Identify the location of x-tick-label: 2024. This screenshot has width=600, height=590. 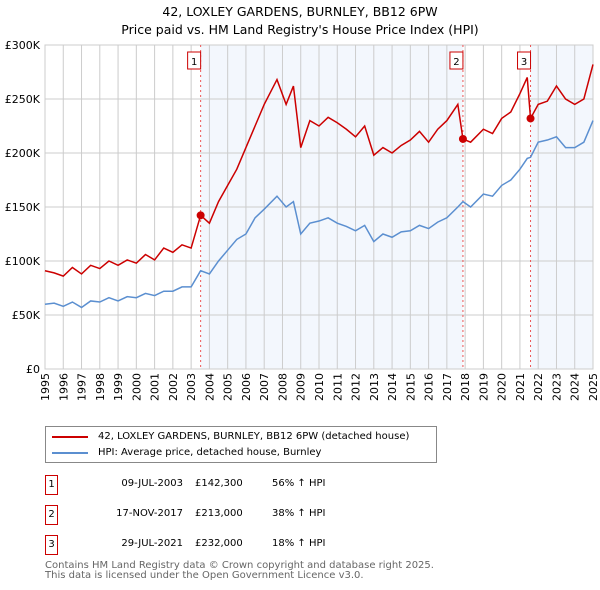
(575, 387).